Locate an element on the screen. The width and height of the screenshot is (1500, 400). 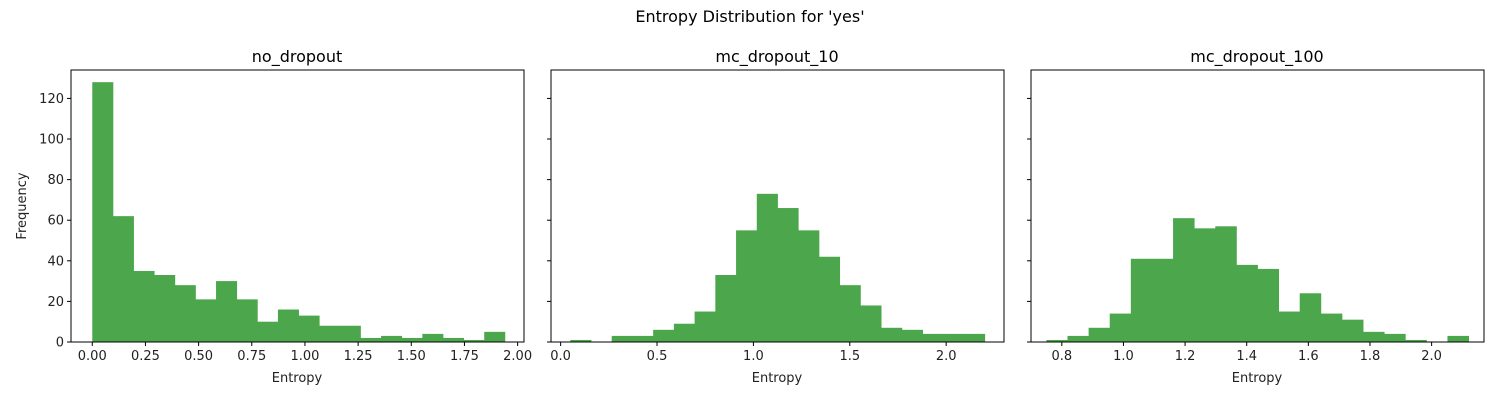
x-ticks: 0.8 1.0 1.2 1.4 1.6 1.8 2.0 is located at coordinates (1246, 353).